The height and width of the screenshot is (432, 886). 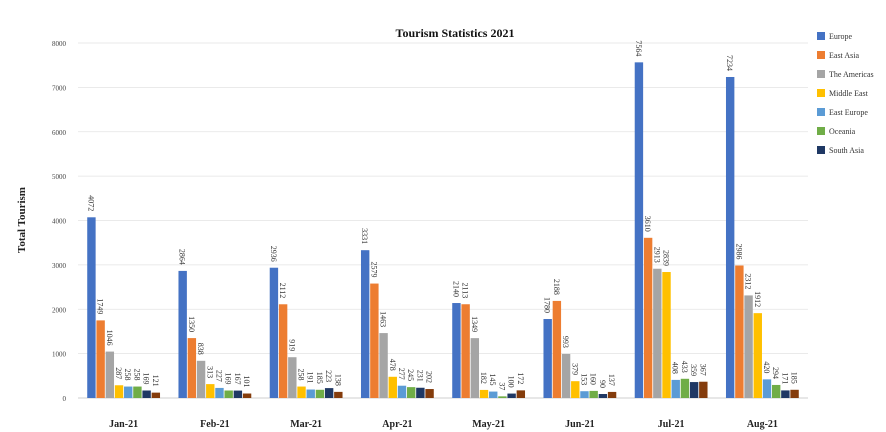 What do you see at coordinates (738, 251) in the screenshot?
I see `data-label: 2986` at bounding box center [738, 251].